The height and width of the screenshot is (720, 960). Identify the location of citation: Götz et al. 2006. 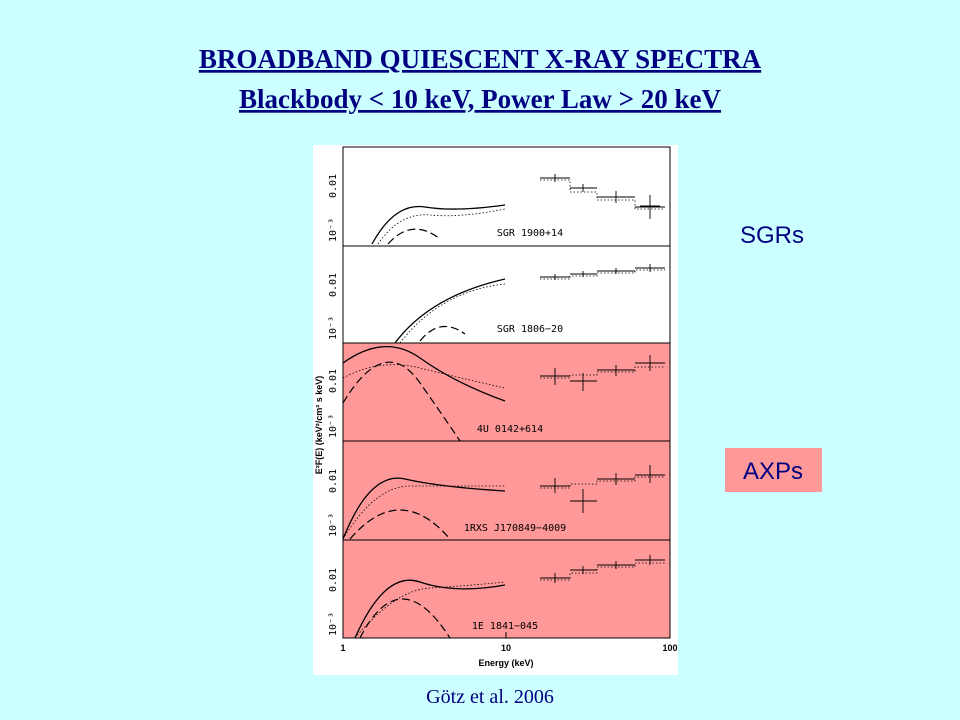
(490, 697).